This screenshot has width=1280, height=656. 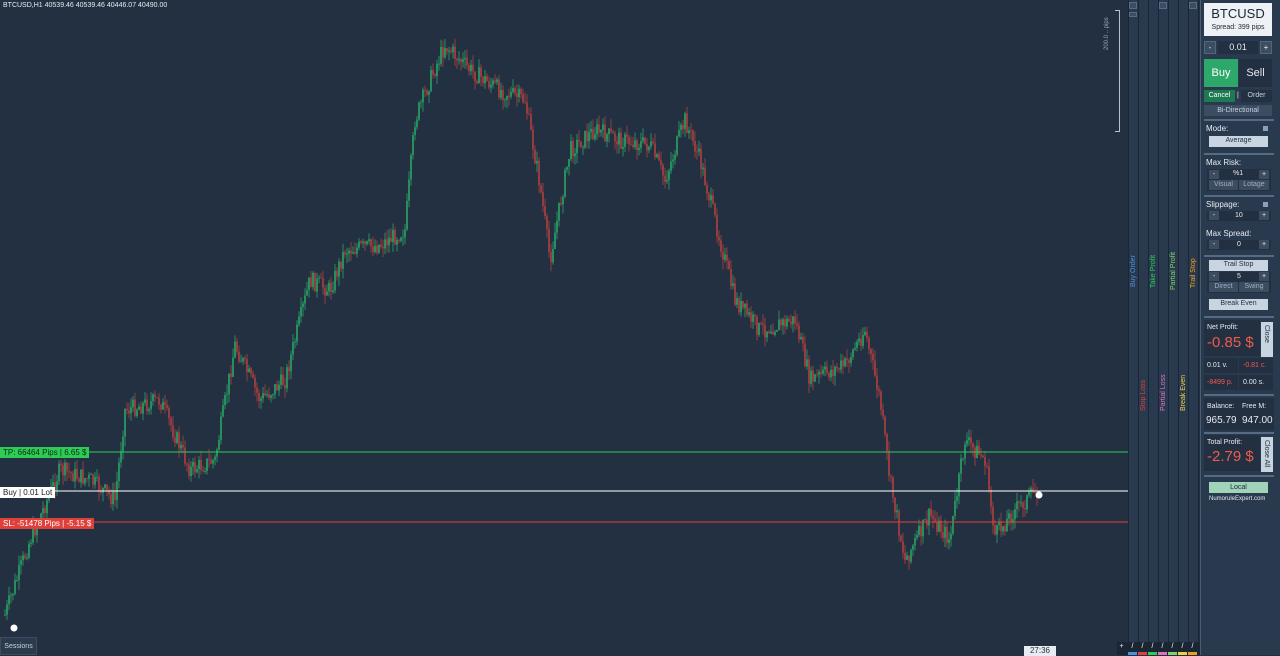 I want to click on website-link: NumoruleExpert.com, so click(x=1237, y=499).